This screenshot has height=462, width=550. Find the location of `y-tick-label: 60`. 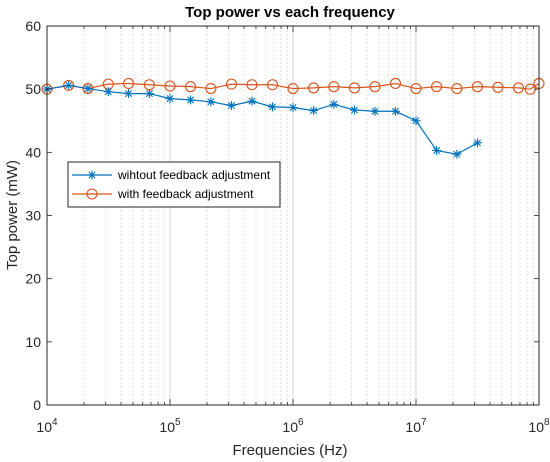

y-tick-label: 60 is located at coordinates (33, 26).